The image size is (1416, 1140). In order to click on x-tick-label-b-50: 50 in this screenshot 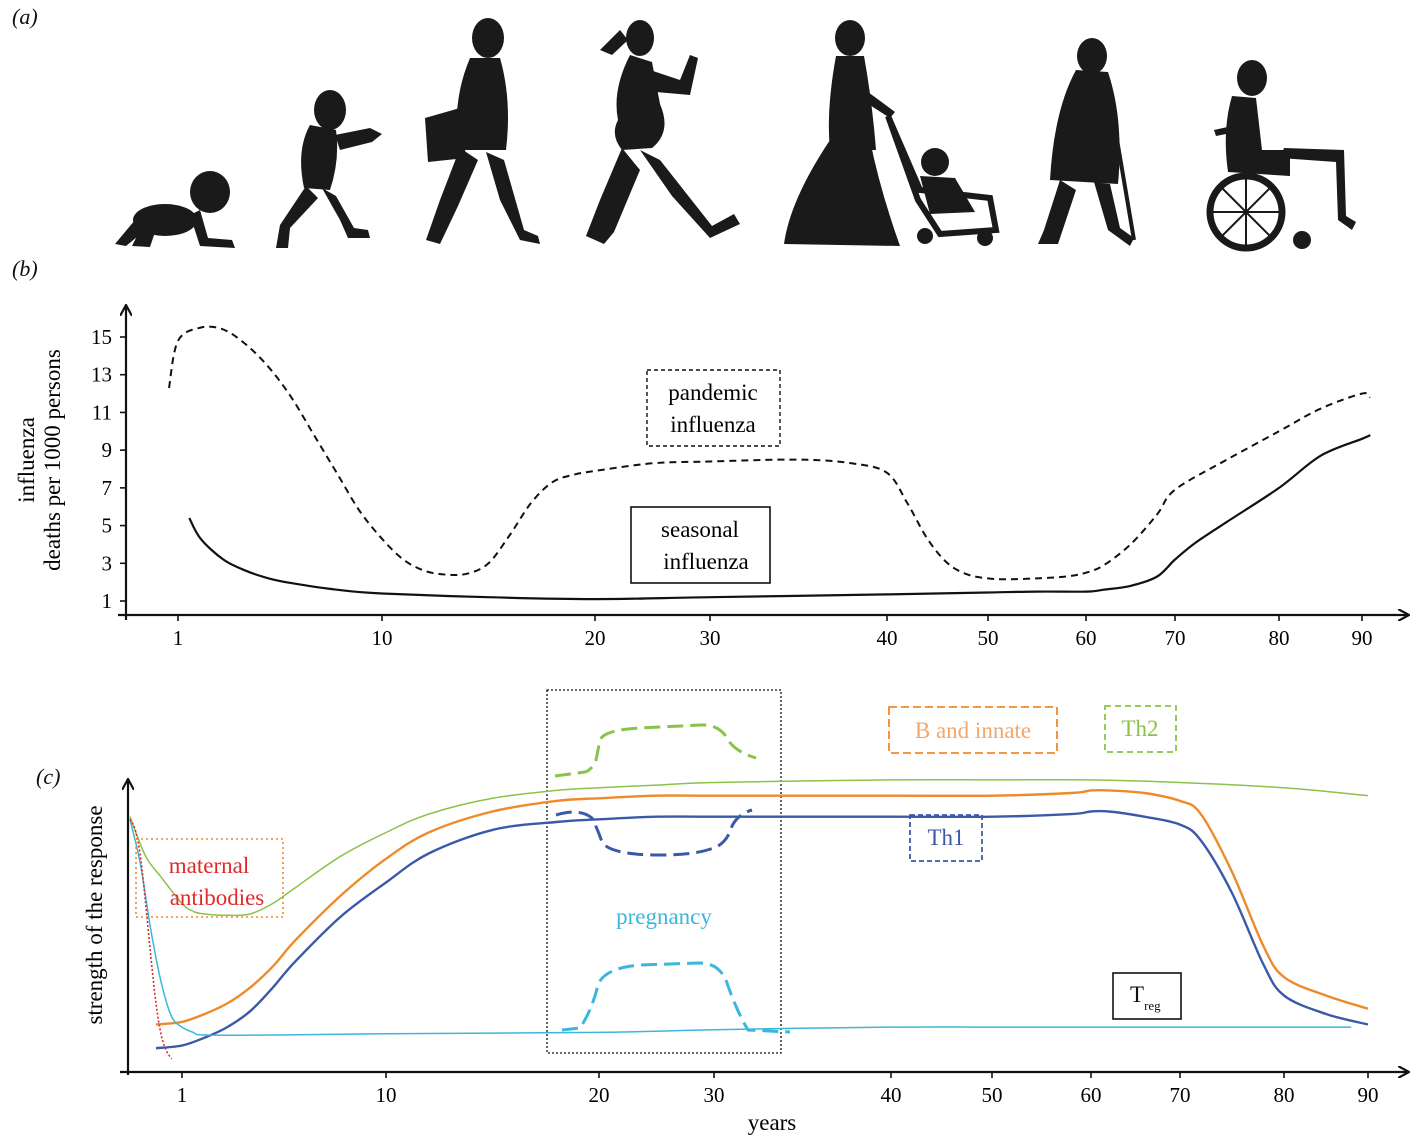, I will do `click(988, 638)`.